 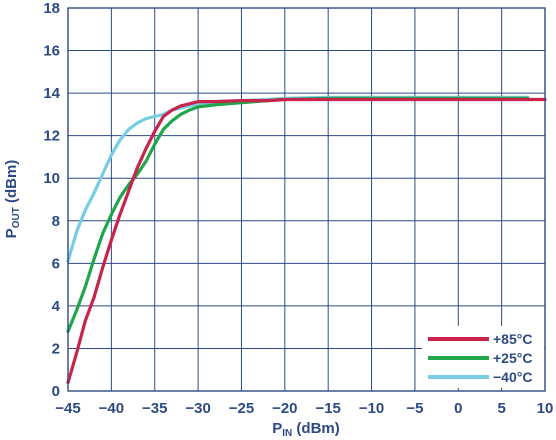 I want to click on x-tick-label: 5, so click(x=501, y=408).